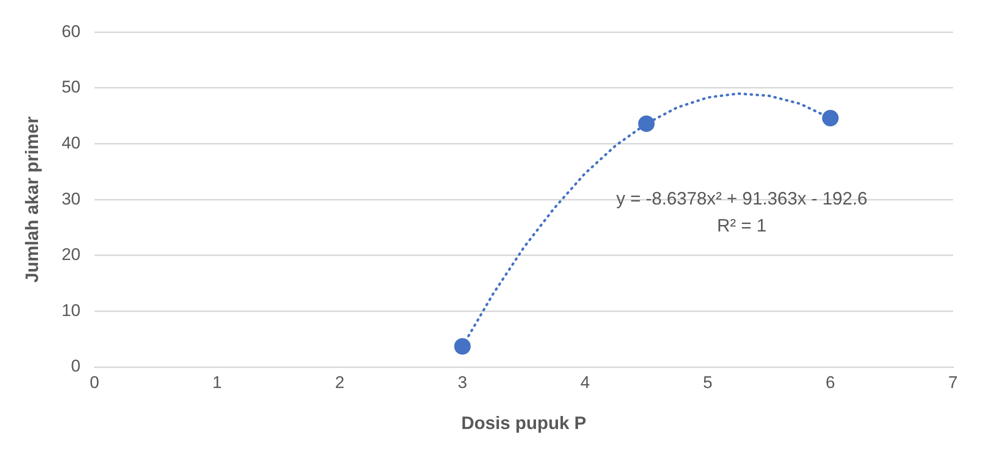  I want to click on x-tick-label: 7, so click(953, 382).